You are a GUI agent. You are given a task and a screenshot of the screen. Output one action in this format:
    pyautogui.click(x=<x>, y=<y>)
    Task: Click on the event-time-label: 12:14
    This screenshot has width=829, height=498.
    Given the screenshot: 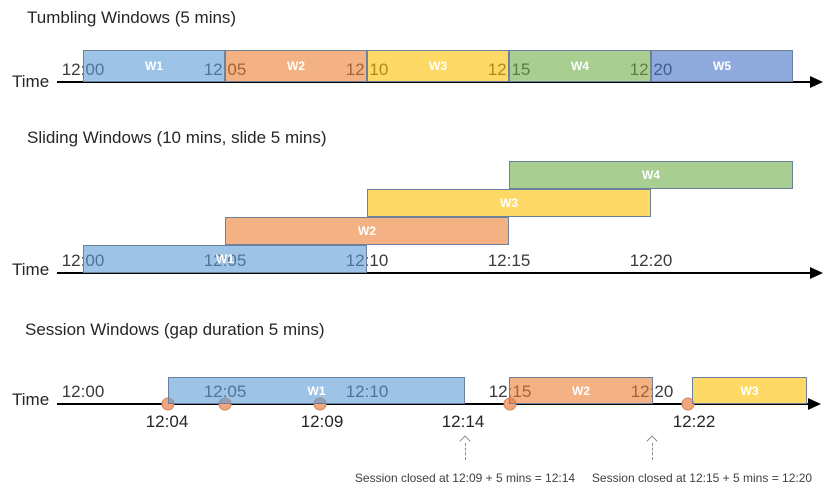 What is the action you would take?
    pyautogui.click(x=463, y=421)
    